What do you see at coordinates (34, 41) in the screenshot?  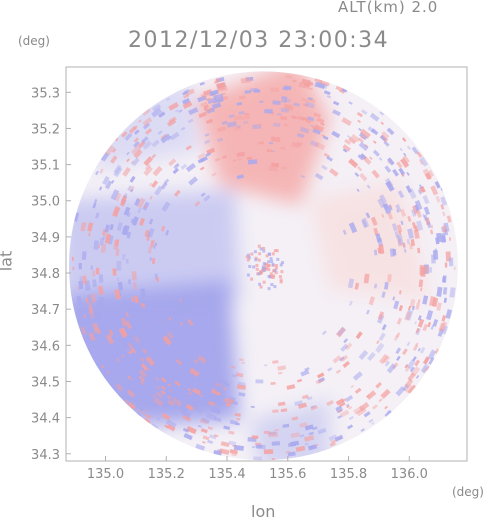 I see `y-axis-unit: (deg)` at bounding box center [34, 41].